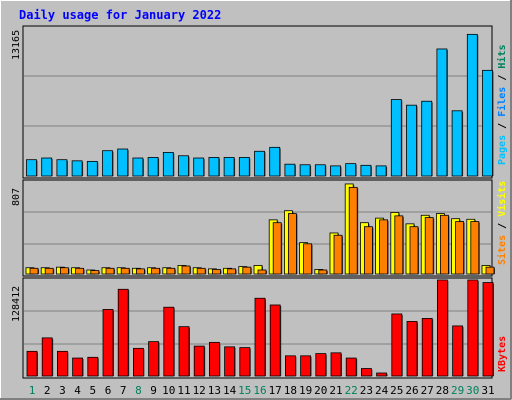  What do you see at coordinates (502, 102) in the screenshot?
I see `legend-files: Files` at bounding box center [502, 102].